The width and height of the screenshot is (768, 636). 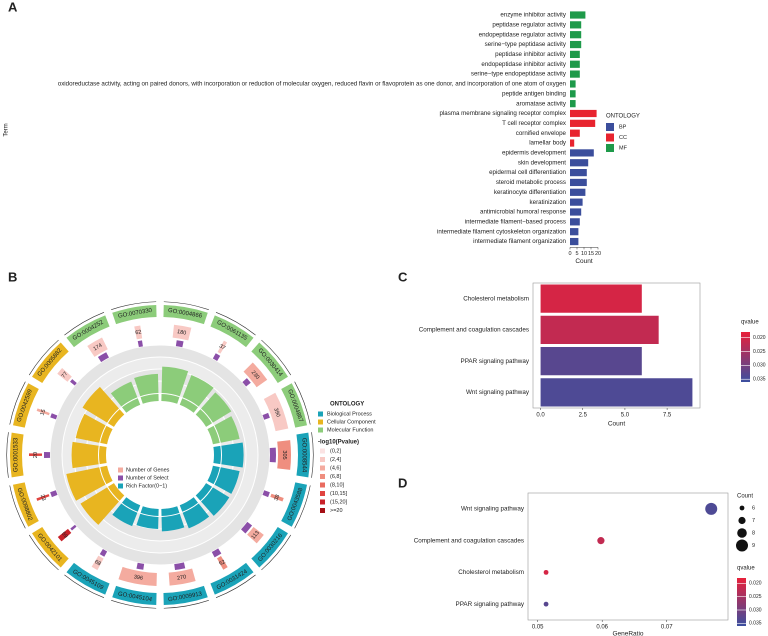 I want to click on gene-count: 180, so click(x=181, y=333).